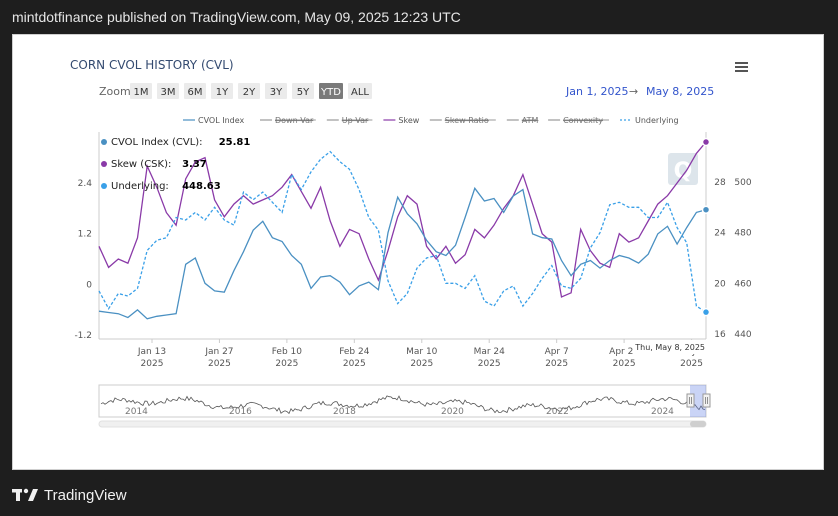 Image resolution: width=838 pixels, height=516 pixels. I want to click on zoom-button-3m: 3M, so click(168, 91).